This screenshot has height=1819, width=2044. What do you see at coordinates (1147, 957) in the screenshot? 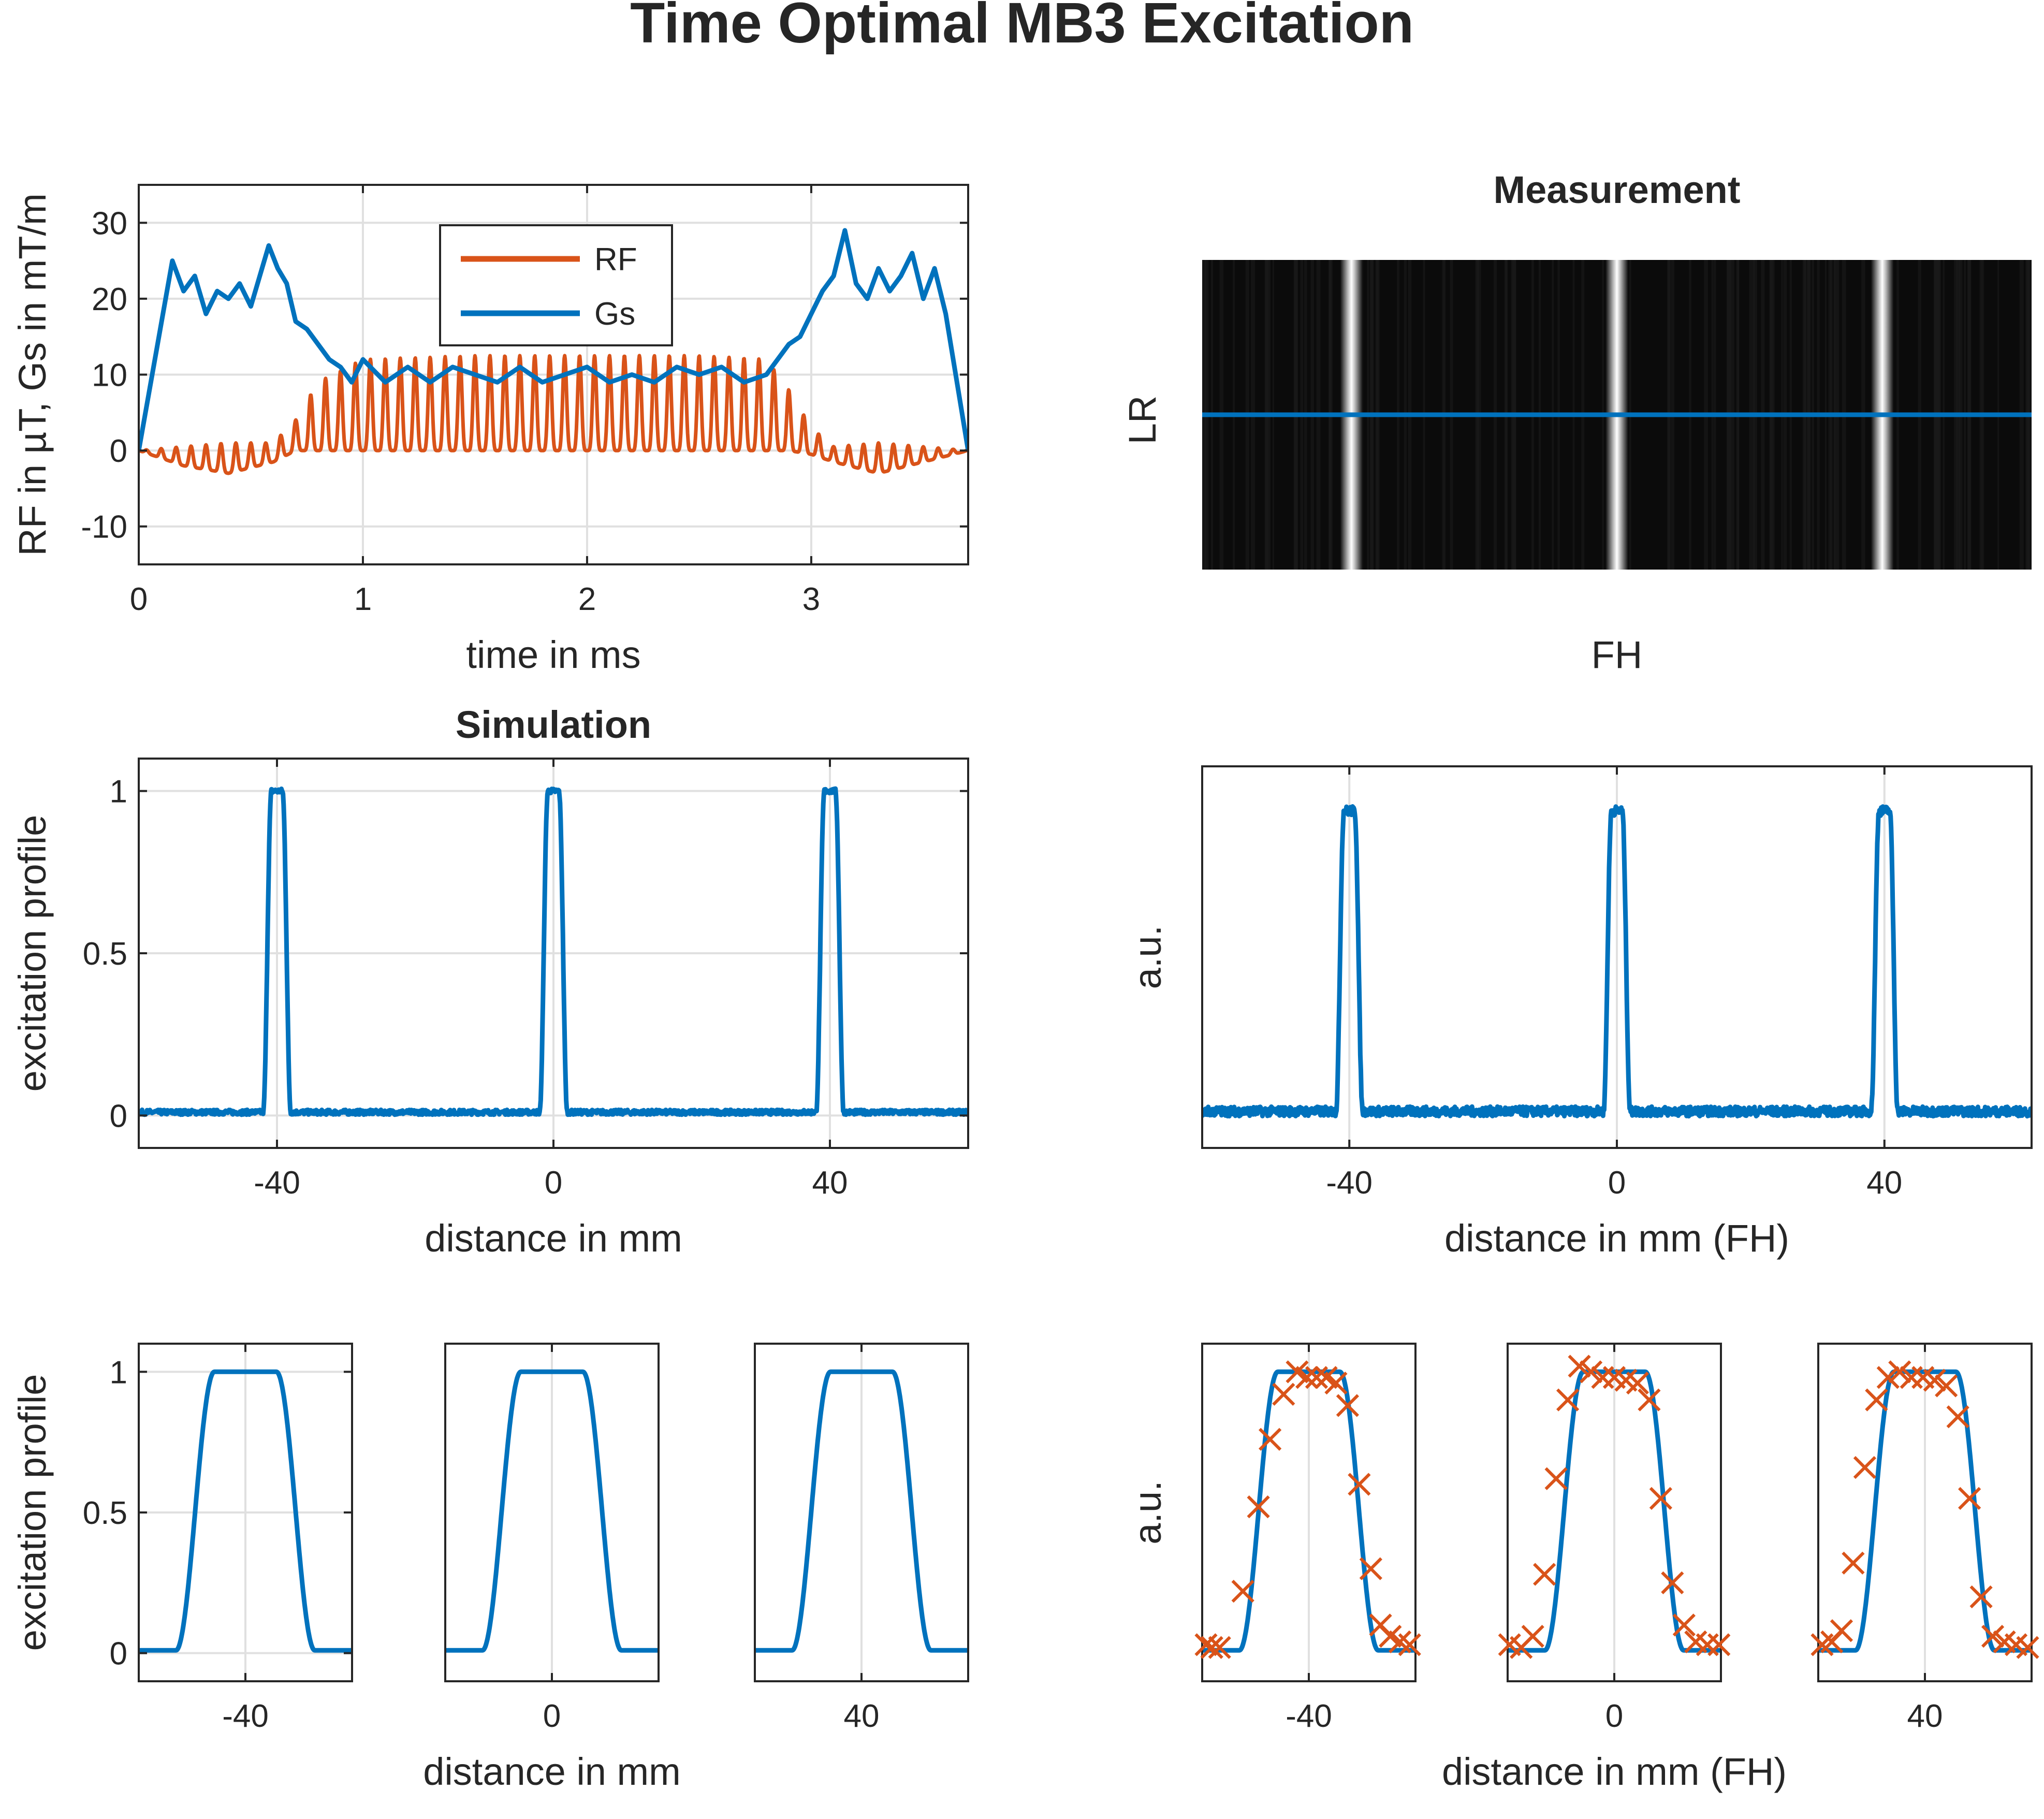
I see `y-axis-label: a.u.` at bounding box center [1147, 957].